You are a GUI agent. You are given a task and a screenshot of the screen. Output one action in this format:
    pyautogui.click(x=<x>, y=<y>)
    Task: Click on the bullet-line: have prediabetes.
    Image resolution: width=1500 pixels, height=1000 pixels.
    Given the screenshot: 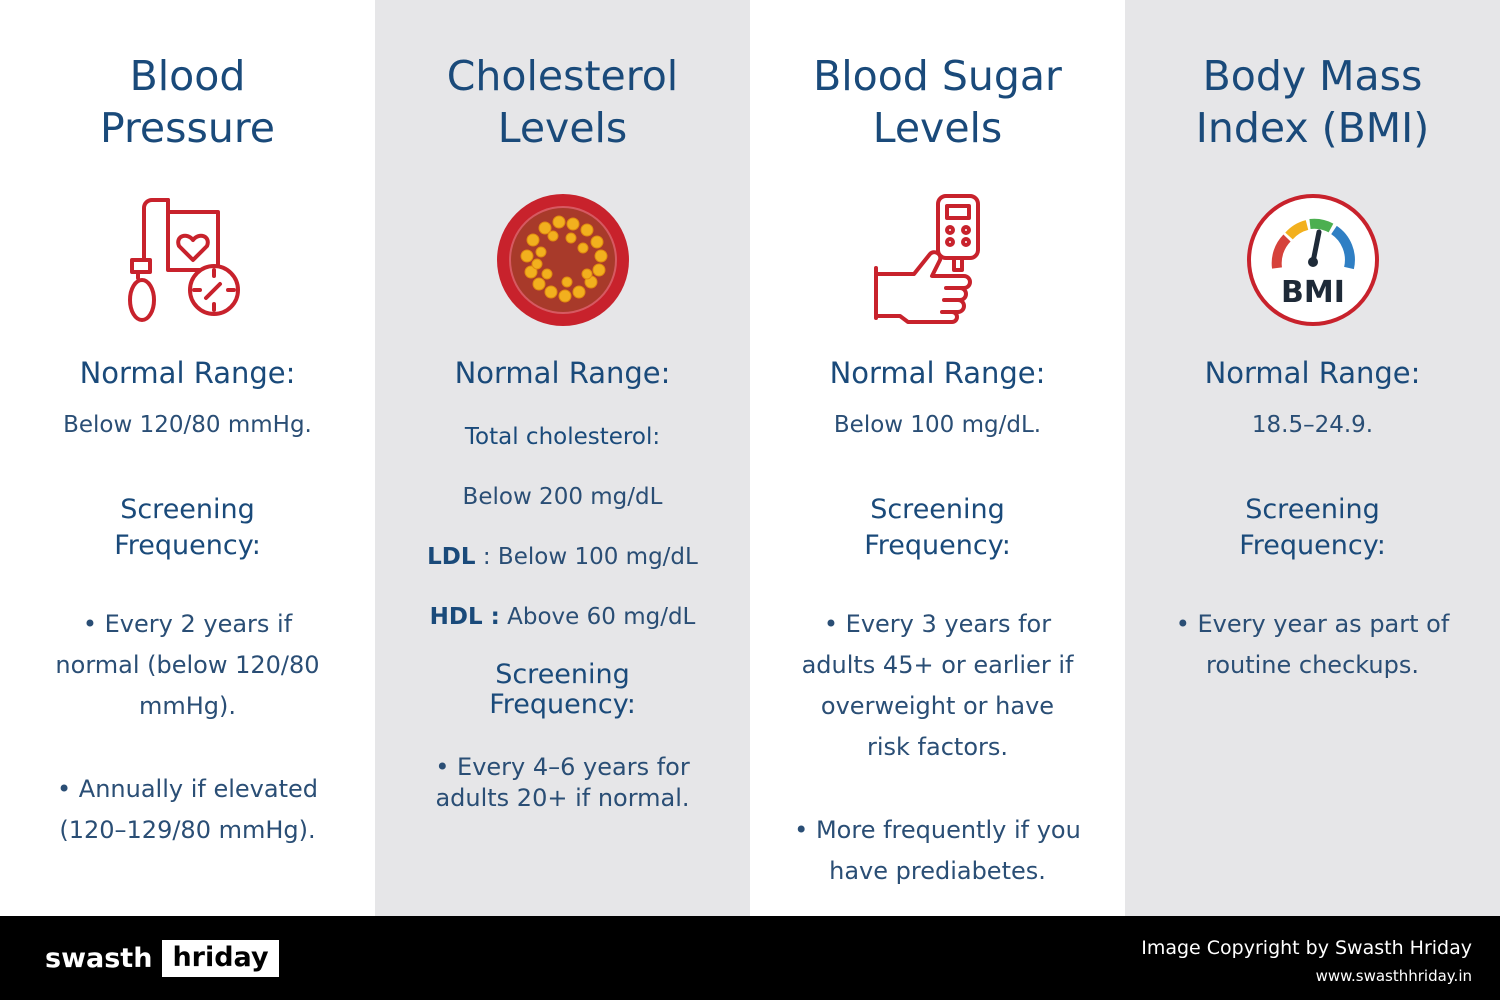 What is the action you would take?
    pyautogui.click(x=937, y=871)
    